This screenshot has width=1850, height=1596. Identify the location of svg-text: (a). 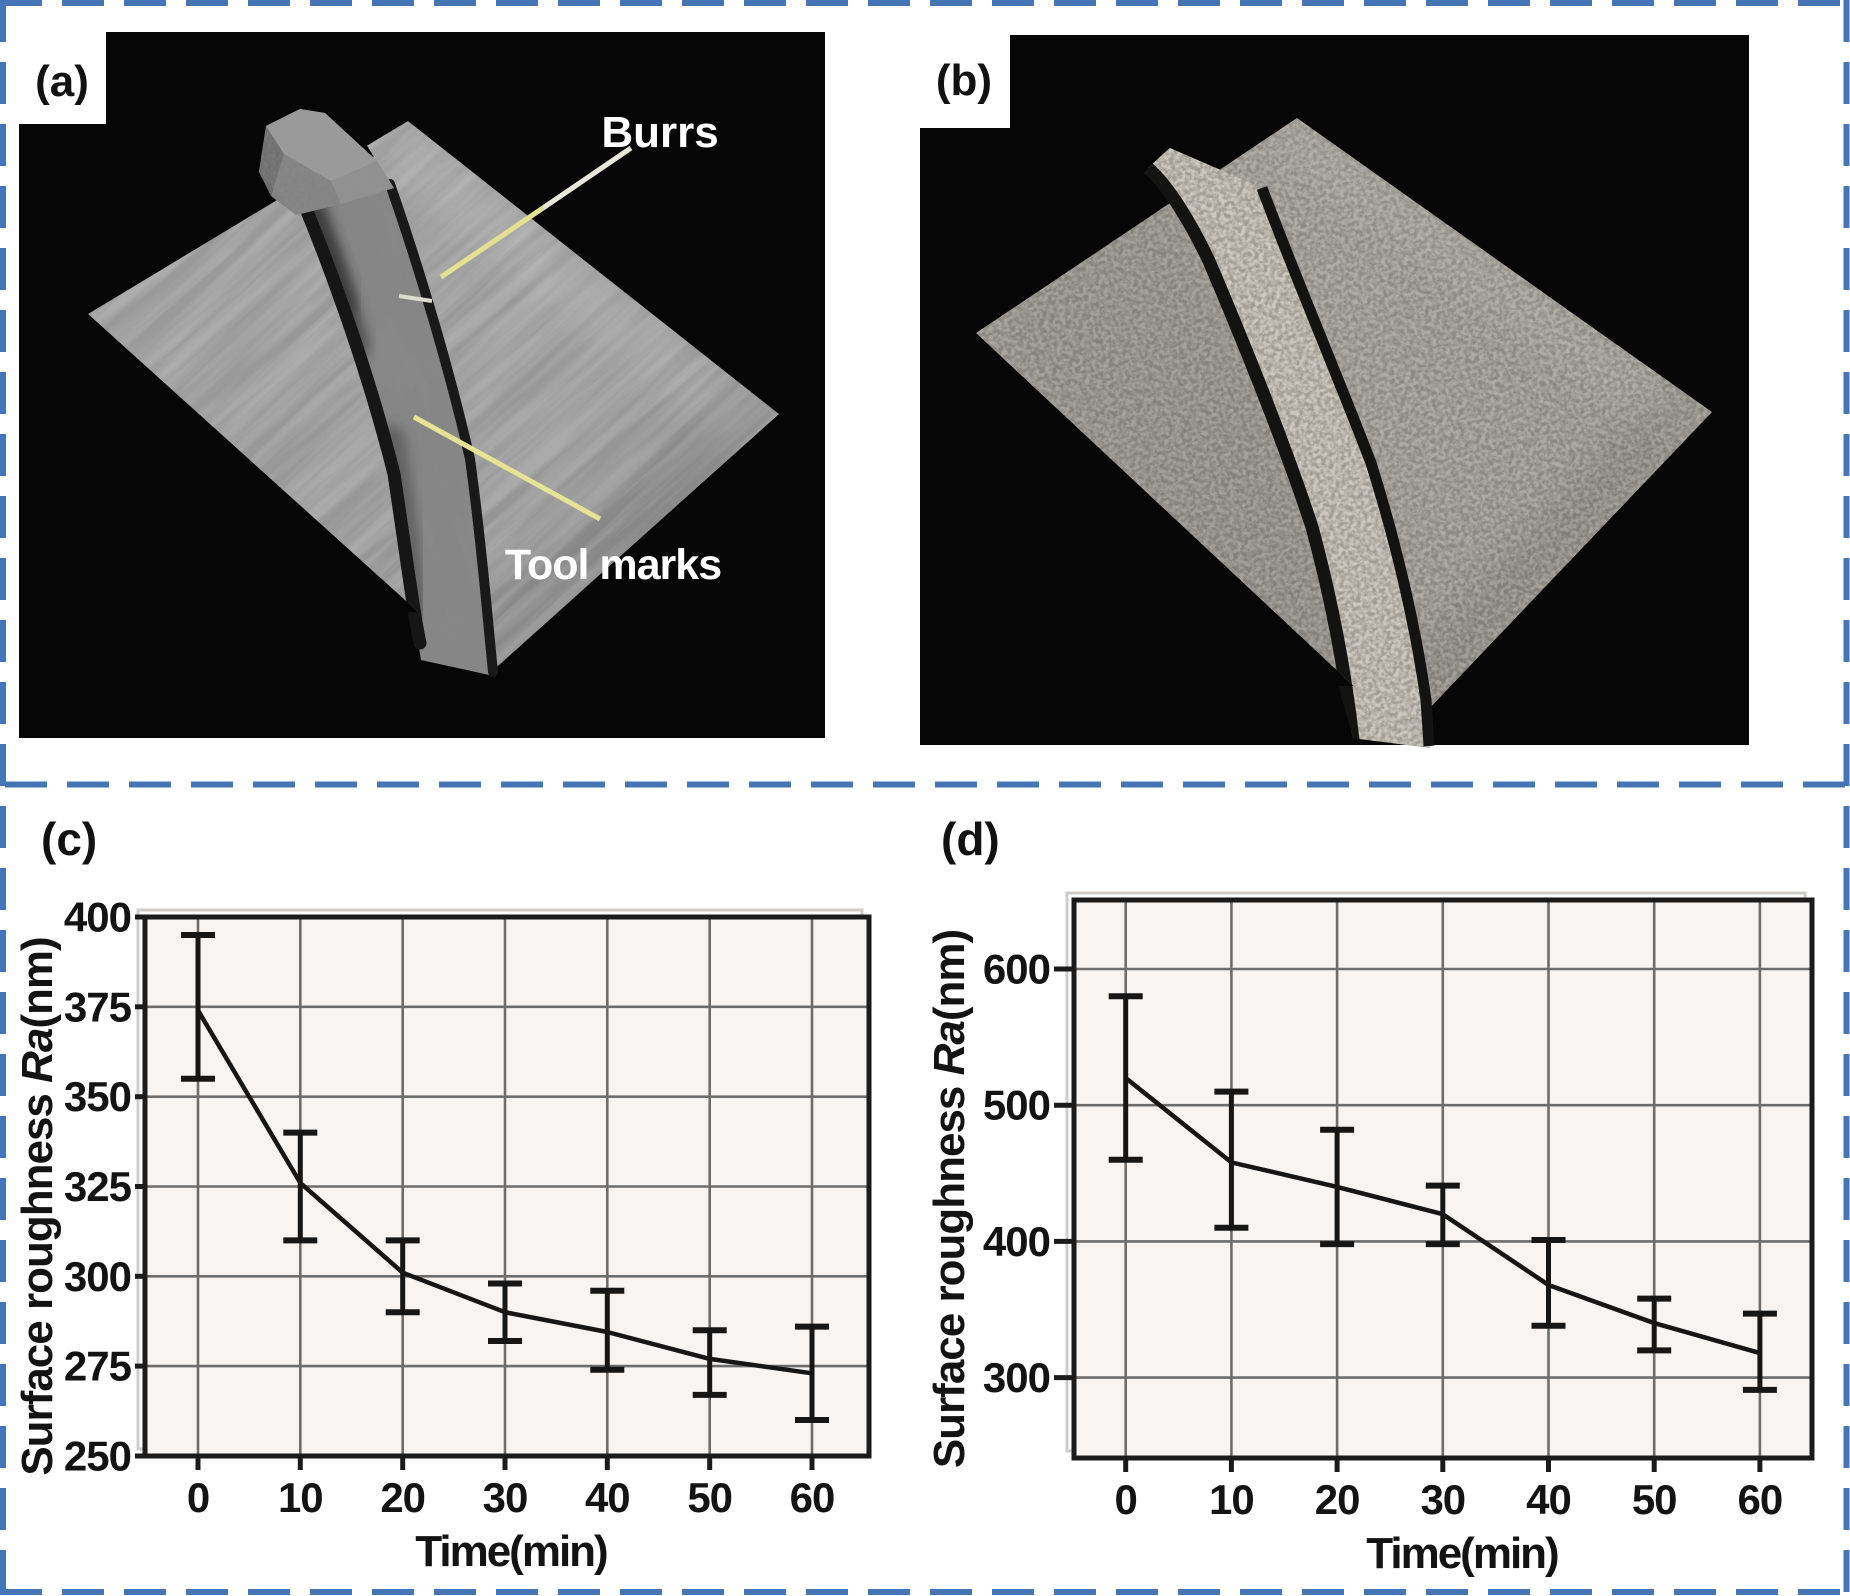
(62, 81).